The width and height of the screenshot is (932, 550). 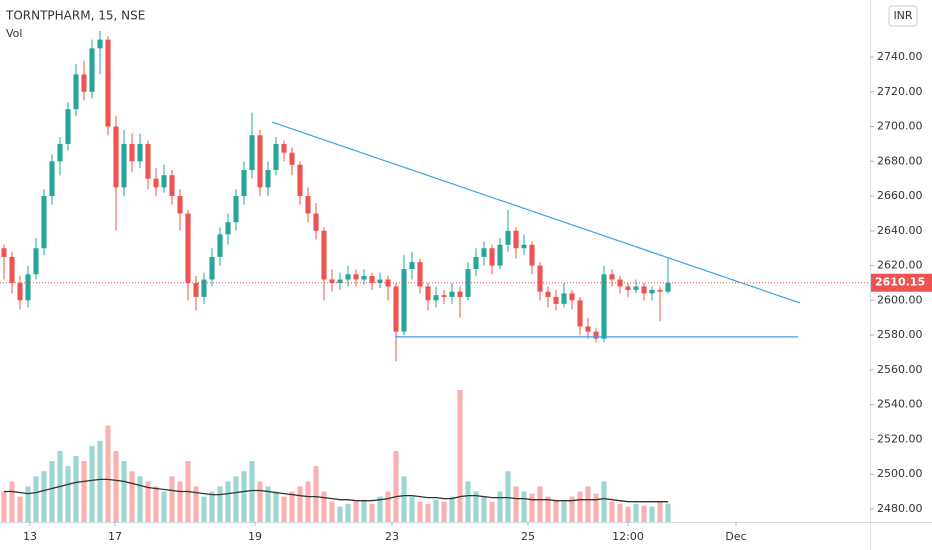 I want to click on y-tick-label: 2640.00, so click(x=900, y=230).